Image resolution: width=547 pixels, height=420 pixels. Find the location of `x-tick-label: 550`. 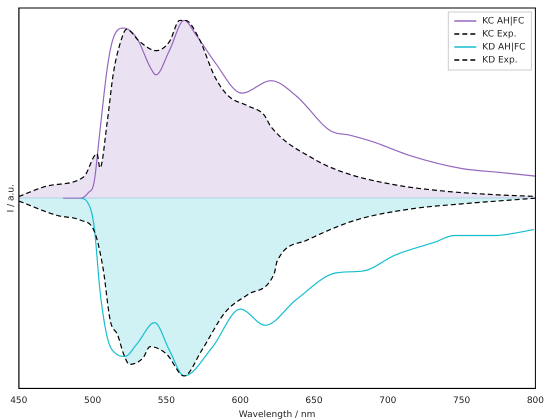

x-tick-label: 550 is located at coordinates (167, 401).